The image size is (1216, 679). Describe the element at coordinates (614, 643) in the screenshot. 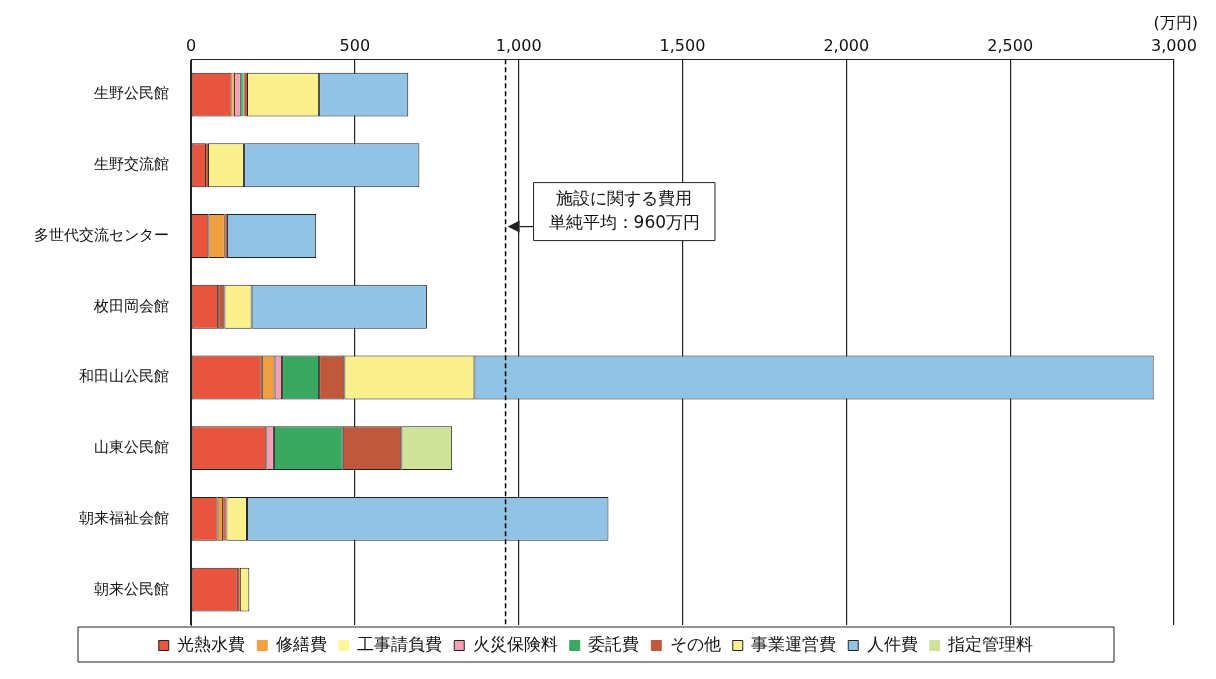

I see `legend-label: 委託費` at that location.